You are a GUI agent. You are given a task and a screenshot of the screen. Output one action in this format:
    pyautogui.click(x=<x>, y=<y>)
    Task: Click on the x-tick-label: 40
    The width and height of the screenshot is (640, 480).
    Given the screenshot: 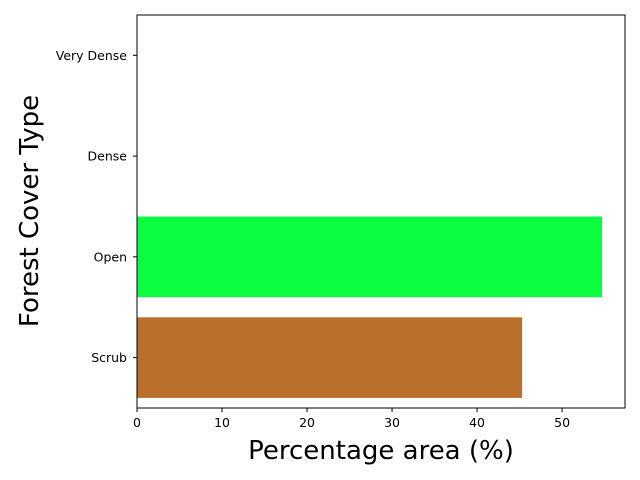 What is the action you would take?
    pyautogui.click(x=477, y=422)
    